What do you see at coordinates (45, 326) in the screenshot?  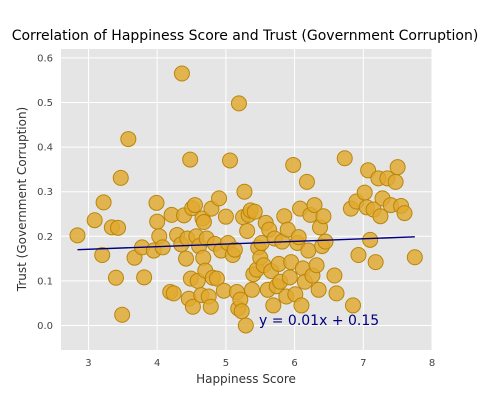 I see `y-tick-label: 0.0` at bounding box center [45, 326].